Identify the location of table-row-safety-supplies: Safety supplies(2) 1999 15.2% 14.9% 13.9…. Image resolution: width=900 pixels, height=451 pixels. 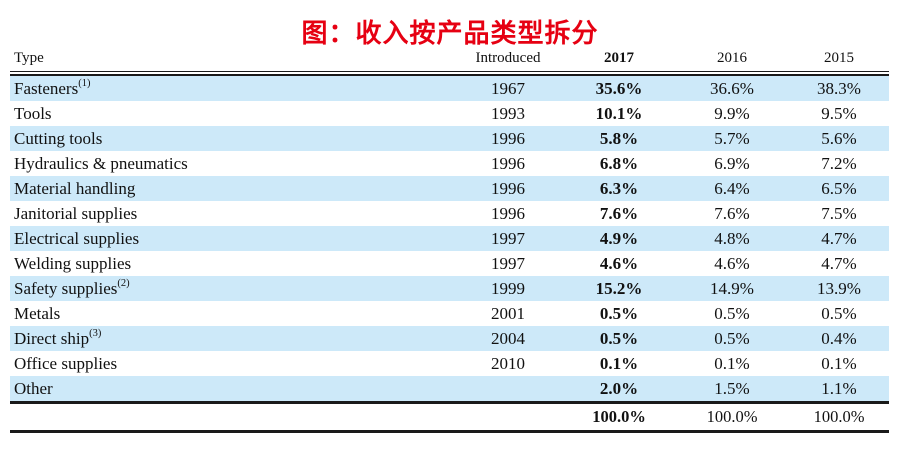
(449, 288).